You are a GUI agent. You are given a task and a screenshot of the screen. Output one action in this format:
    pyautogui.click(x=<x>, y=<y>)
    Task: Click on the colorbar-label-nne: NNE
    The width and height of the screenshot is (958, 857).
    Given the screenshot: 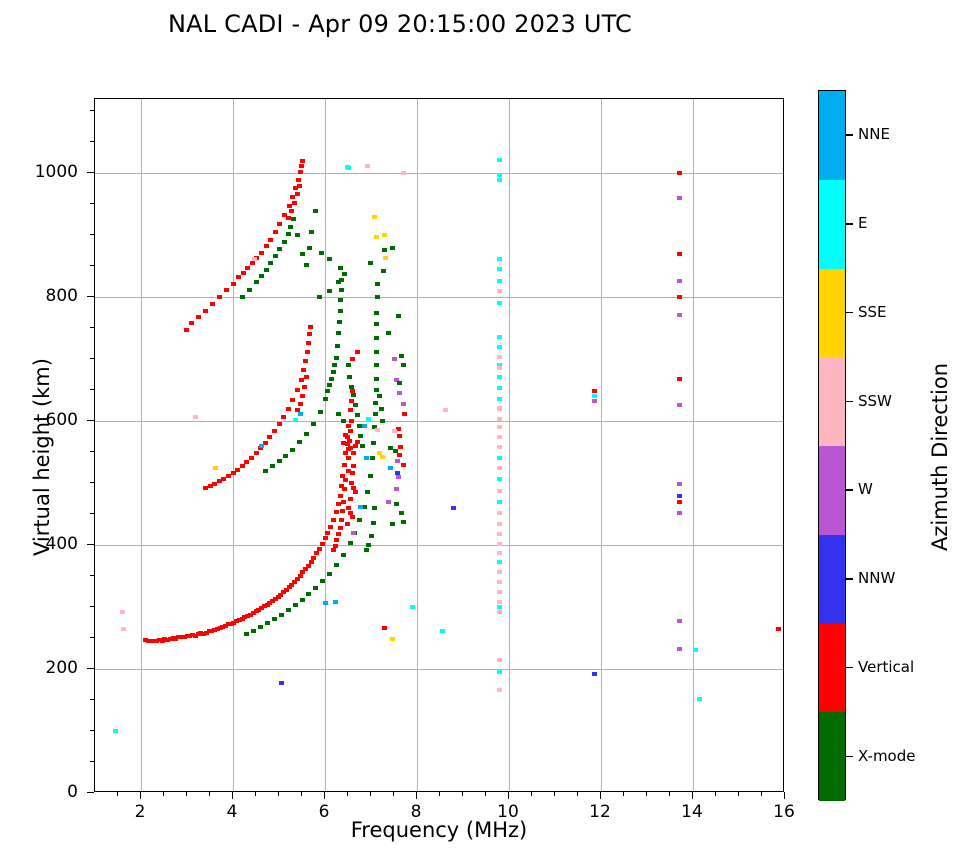 What is the action you would take?
    pyautogui.click(x=874, y=134)
    